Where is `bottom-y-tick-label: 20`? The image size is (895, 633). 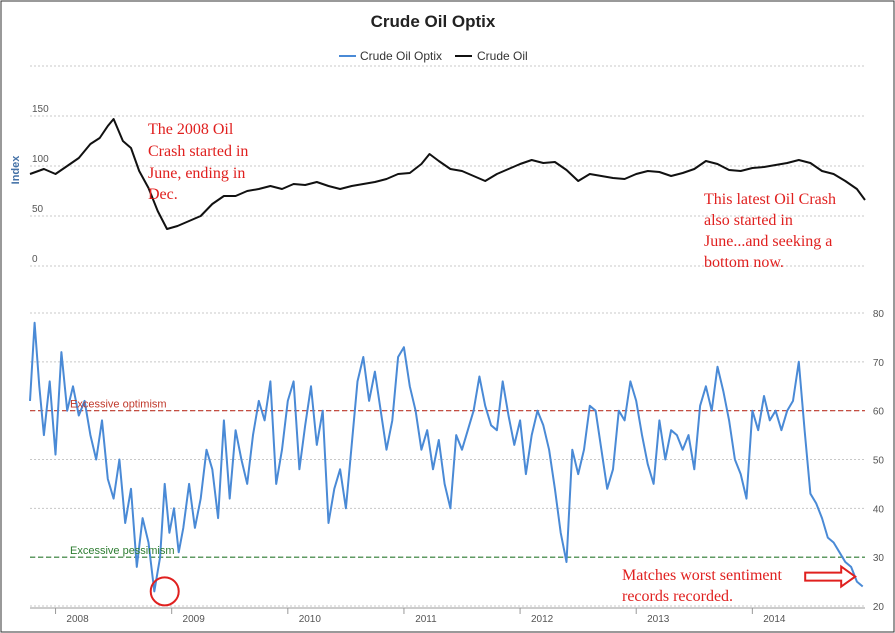 bottom-y-tick-label: 20 is located at coordinates (879, 607).